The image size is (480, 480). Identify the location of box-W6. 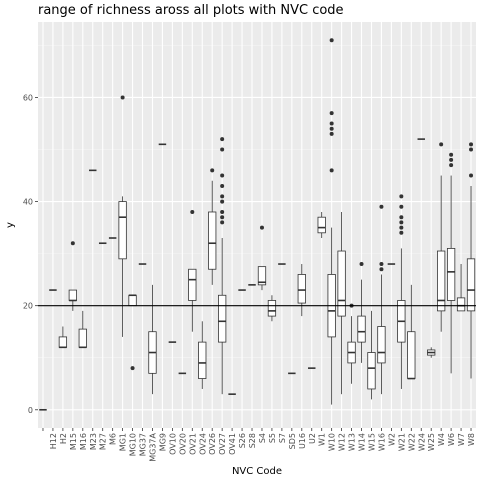
(451, 263).